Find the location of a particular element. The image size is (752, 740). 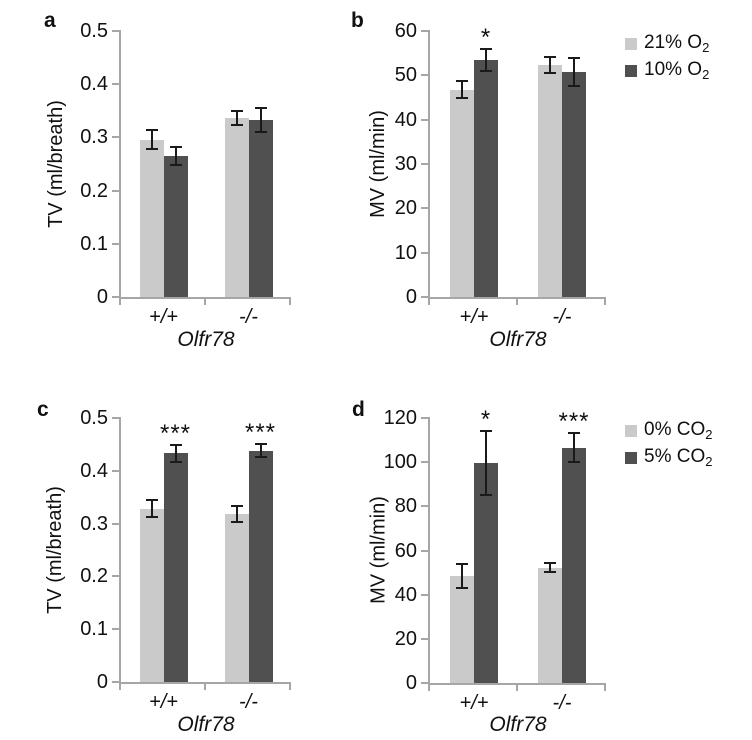

y-tick-label: 0.3 is located at coordinates (94, 523).